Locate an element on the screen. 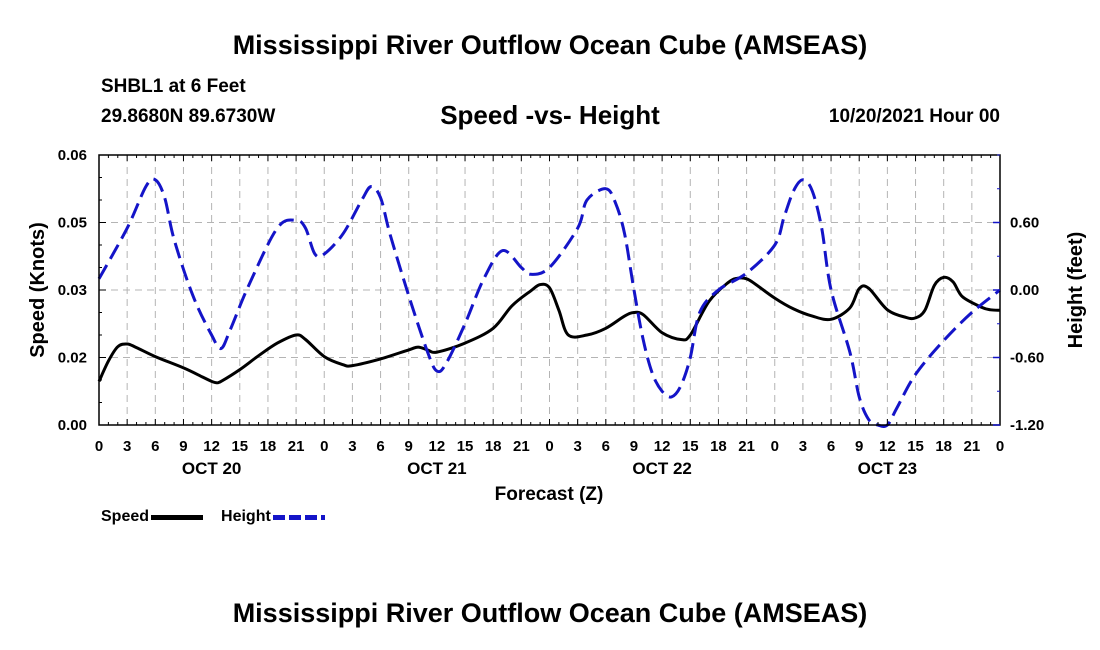  station-label: SHBL1 at 6 Feet is located at coordinates (173, 86).